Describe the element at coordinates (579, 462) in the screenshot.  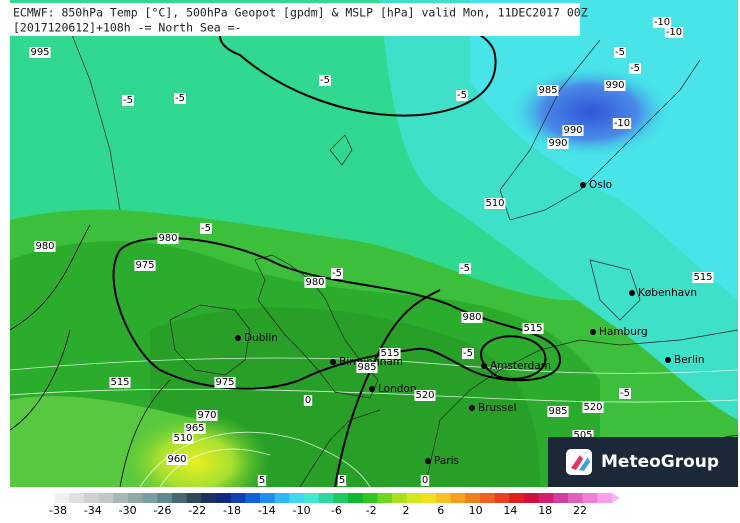
I see `logo-icon` at that location.